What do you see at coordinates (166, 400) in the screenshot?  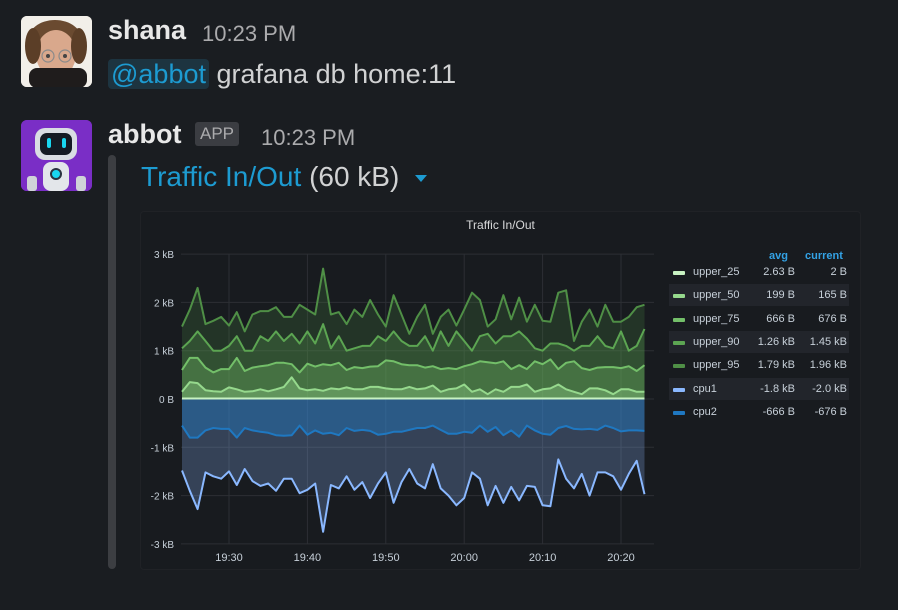 I see `svg-text: 0 B` at bounding box center [166, 400].